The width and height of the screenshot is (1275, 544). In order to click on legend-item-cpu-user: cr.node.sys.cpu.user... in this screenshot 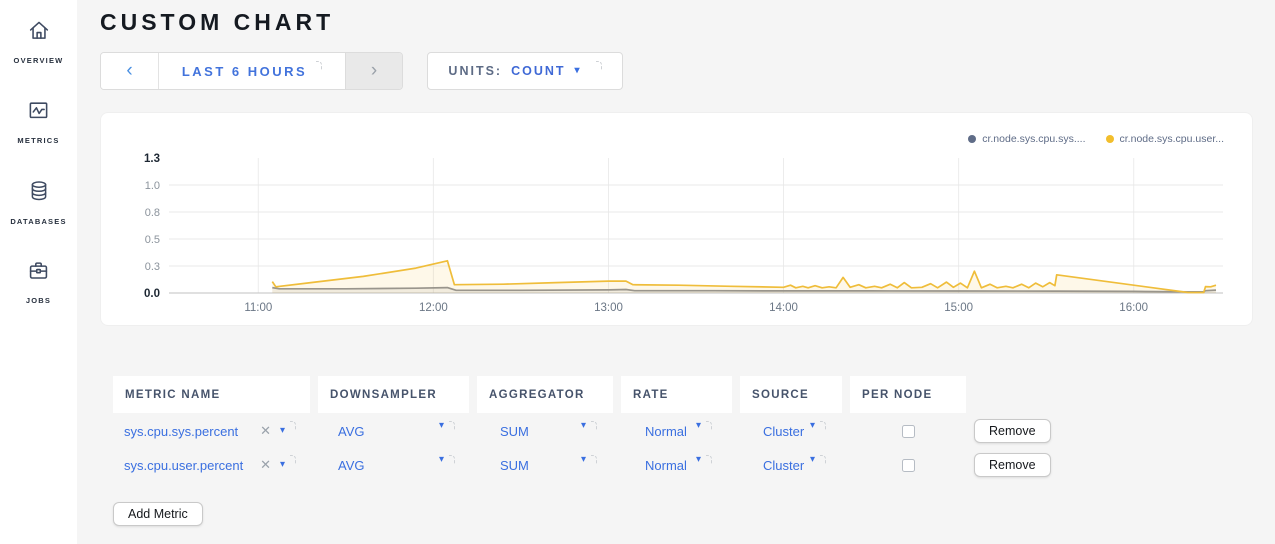, I will do `click(1164, 139)`.